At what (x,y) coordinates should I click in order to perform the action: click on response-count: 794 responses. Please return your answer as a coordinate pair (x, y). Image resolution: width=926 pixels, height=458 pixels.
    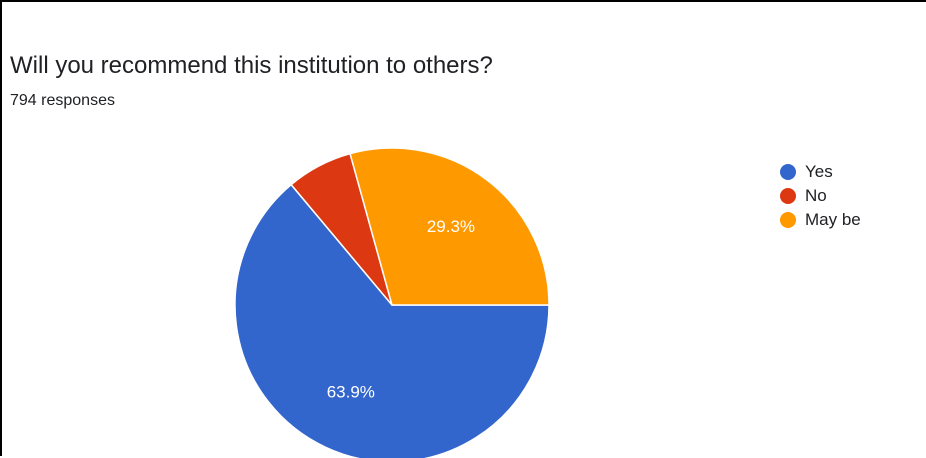
    Looking at the image, I should click on (62, 100).